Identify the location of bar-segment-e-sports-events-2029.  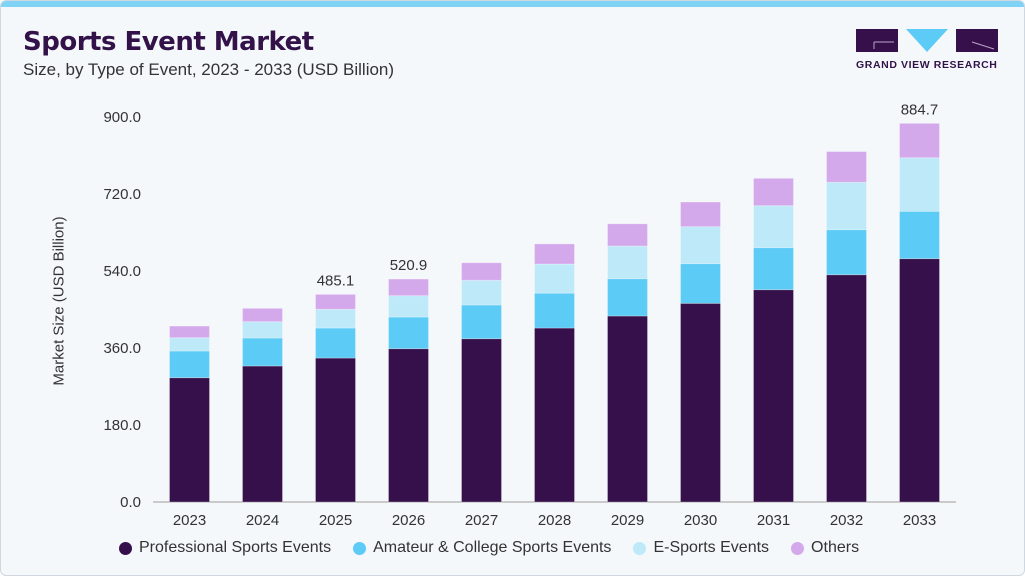
(627, 262).